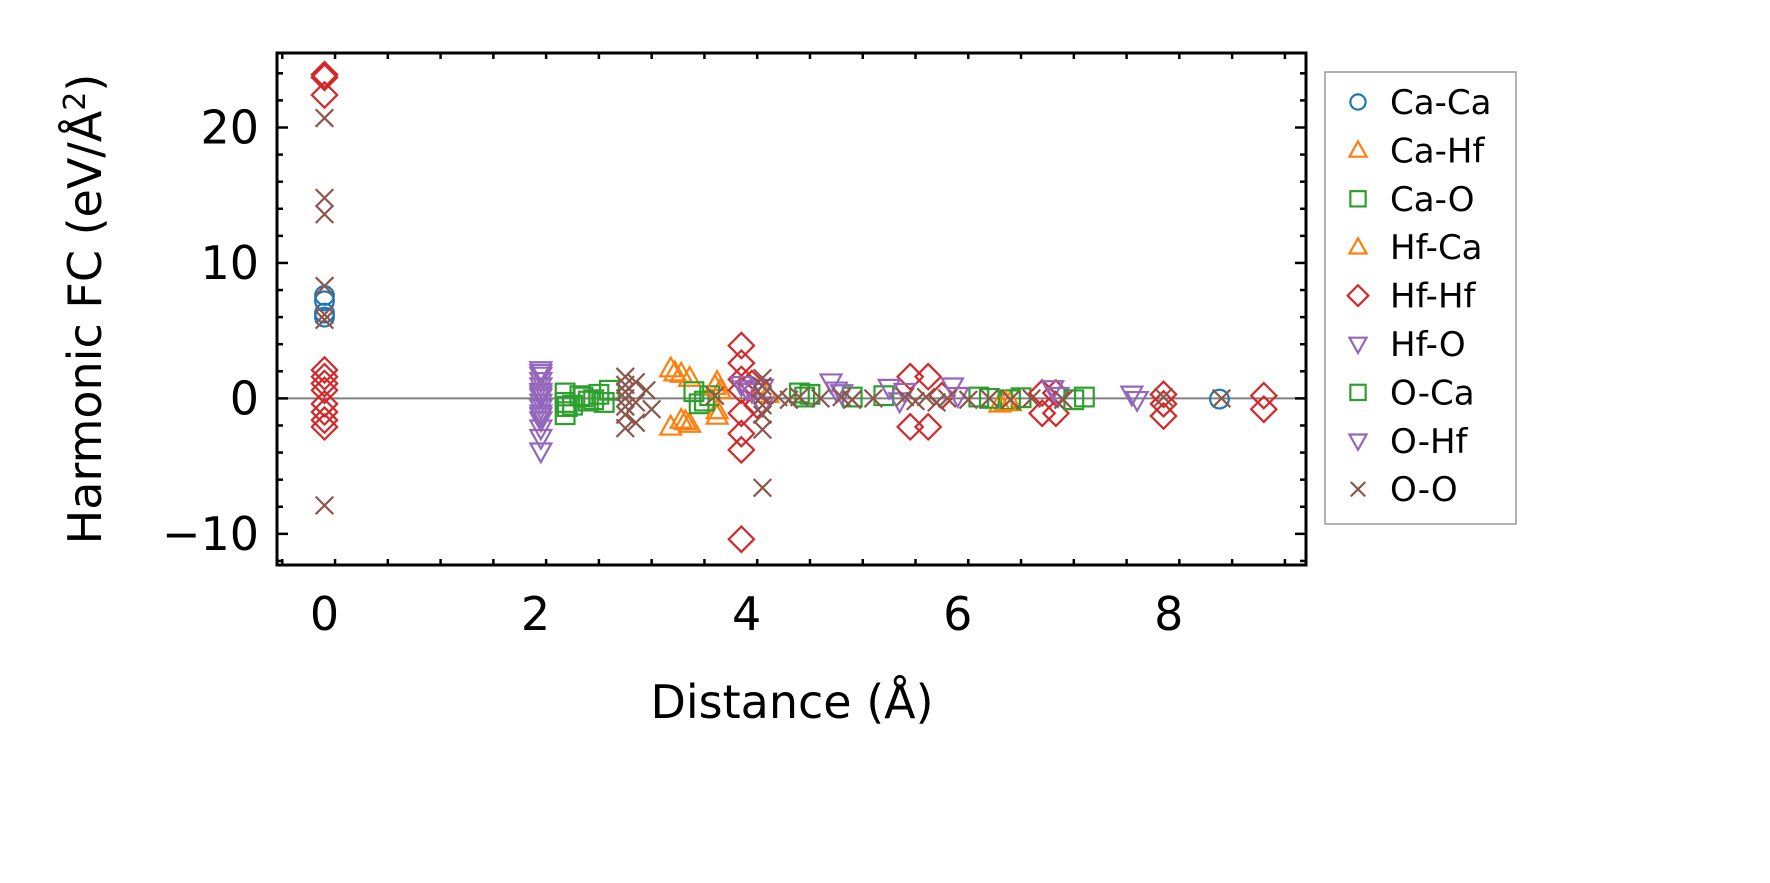  What do you see at coordinates (229, 127) in the screenshot?
I see `y-tick-label: 20` at bounding box center [229, 127].